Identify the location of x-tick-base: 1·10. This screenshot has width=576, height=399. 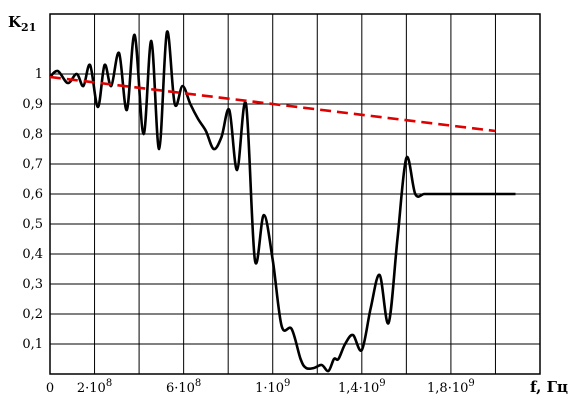
(269, 388).